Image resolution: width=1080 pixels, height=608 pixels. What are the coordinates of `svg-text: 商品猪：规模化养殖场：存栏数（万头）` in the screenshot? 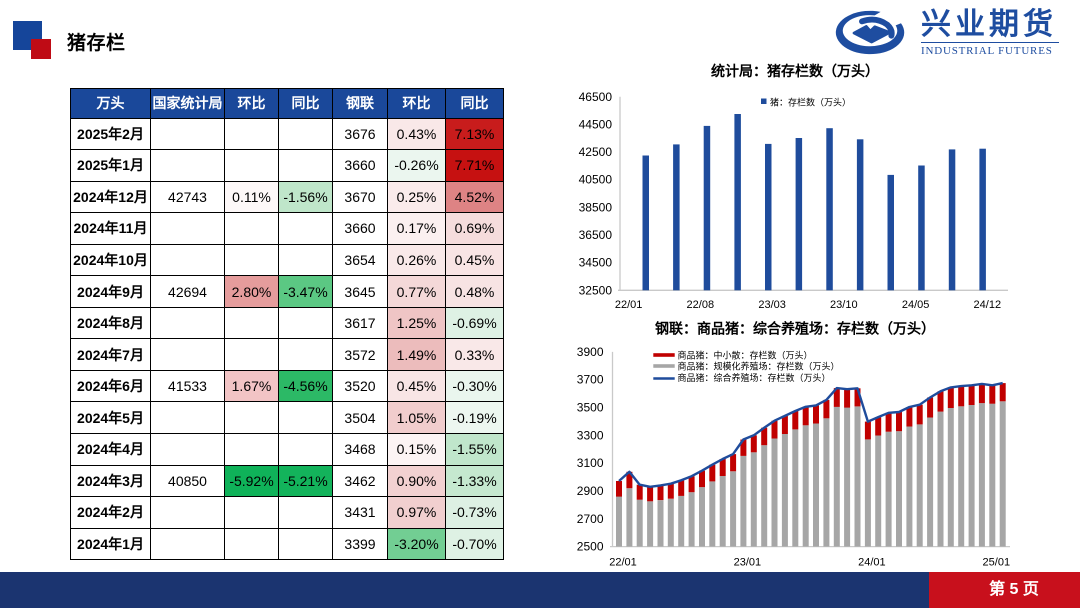 It's located at (759, 366).